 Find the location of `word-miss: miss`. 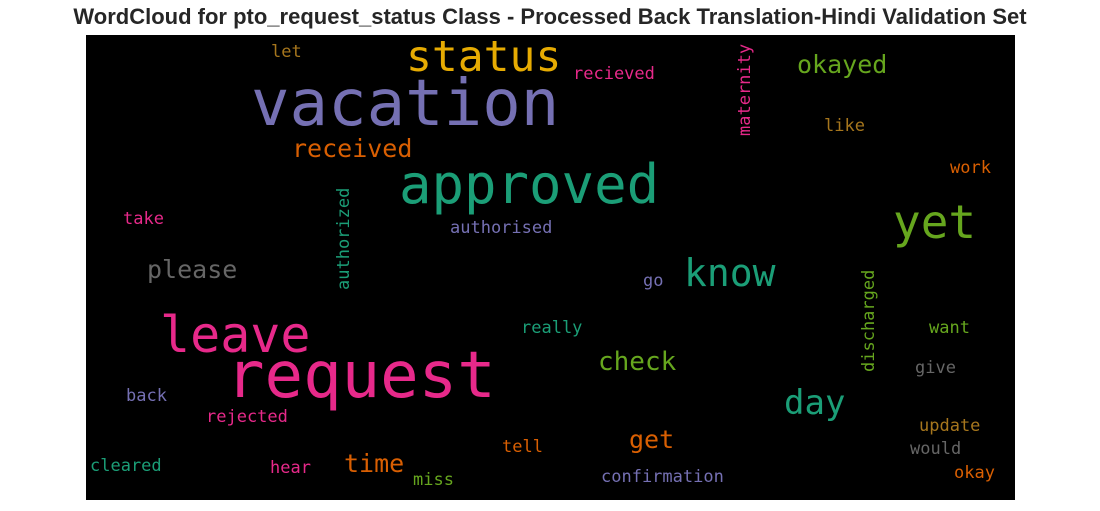

word-miss: miss is located at coordinates (433, 480).